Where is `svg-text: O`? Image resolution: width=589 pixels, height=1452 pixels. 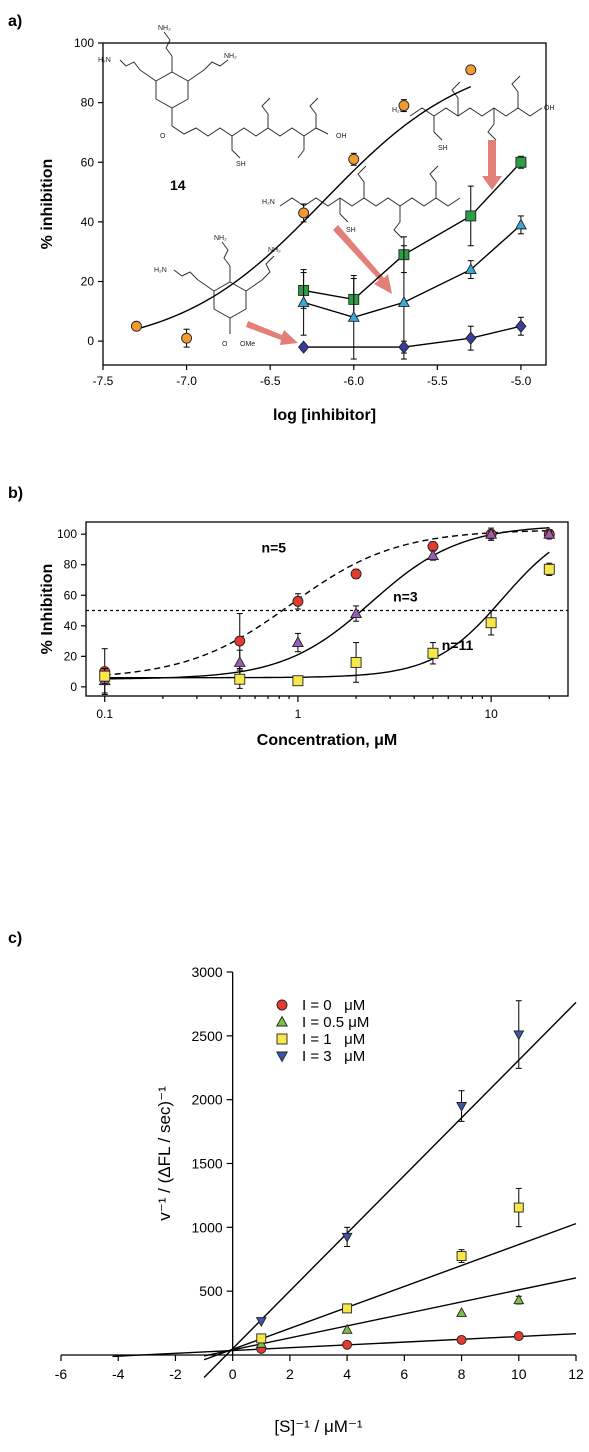
svg-text: O is located at coordinates (163, 136).